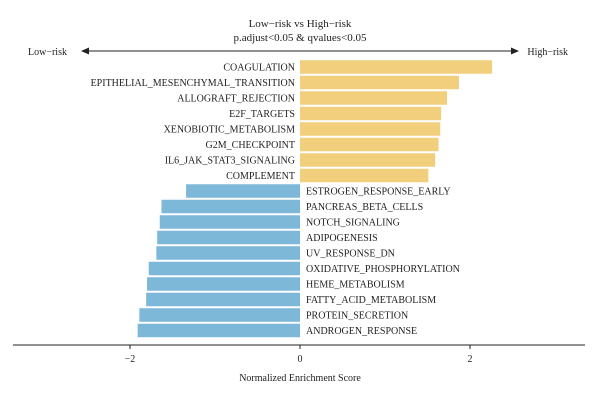  I want to click on bar-label: HEME_METABOLISM, so click(355, 285).